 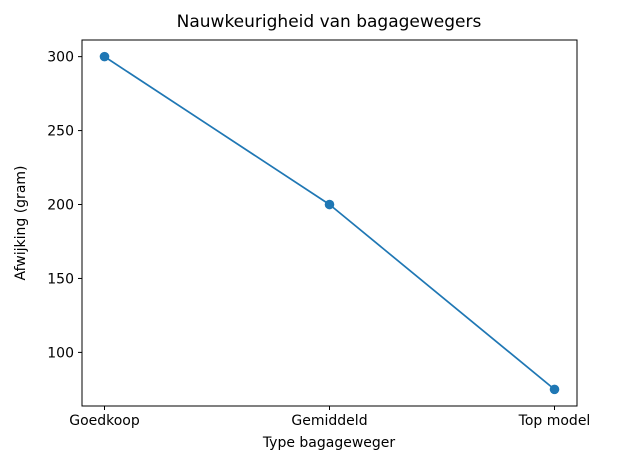 I want to click on x-tick-label: Top model, so click(x=554, y=421).